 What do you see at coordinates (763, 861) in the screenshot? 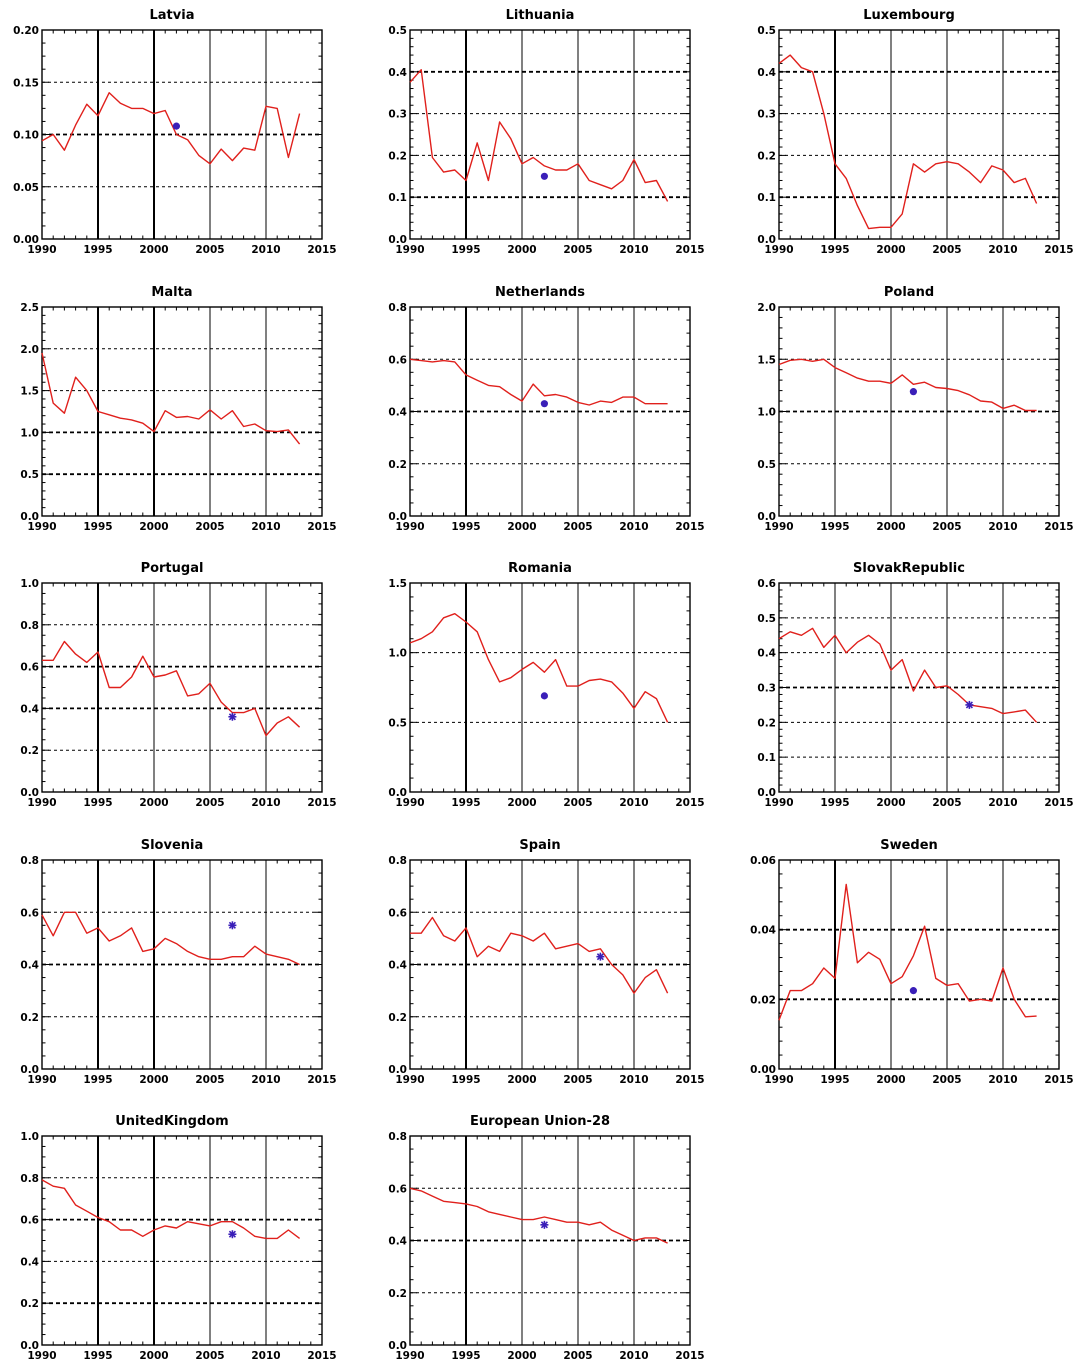
I see `y-tick-label: 0.06` at bounding box center [763, 861].